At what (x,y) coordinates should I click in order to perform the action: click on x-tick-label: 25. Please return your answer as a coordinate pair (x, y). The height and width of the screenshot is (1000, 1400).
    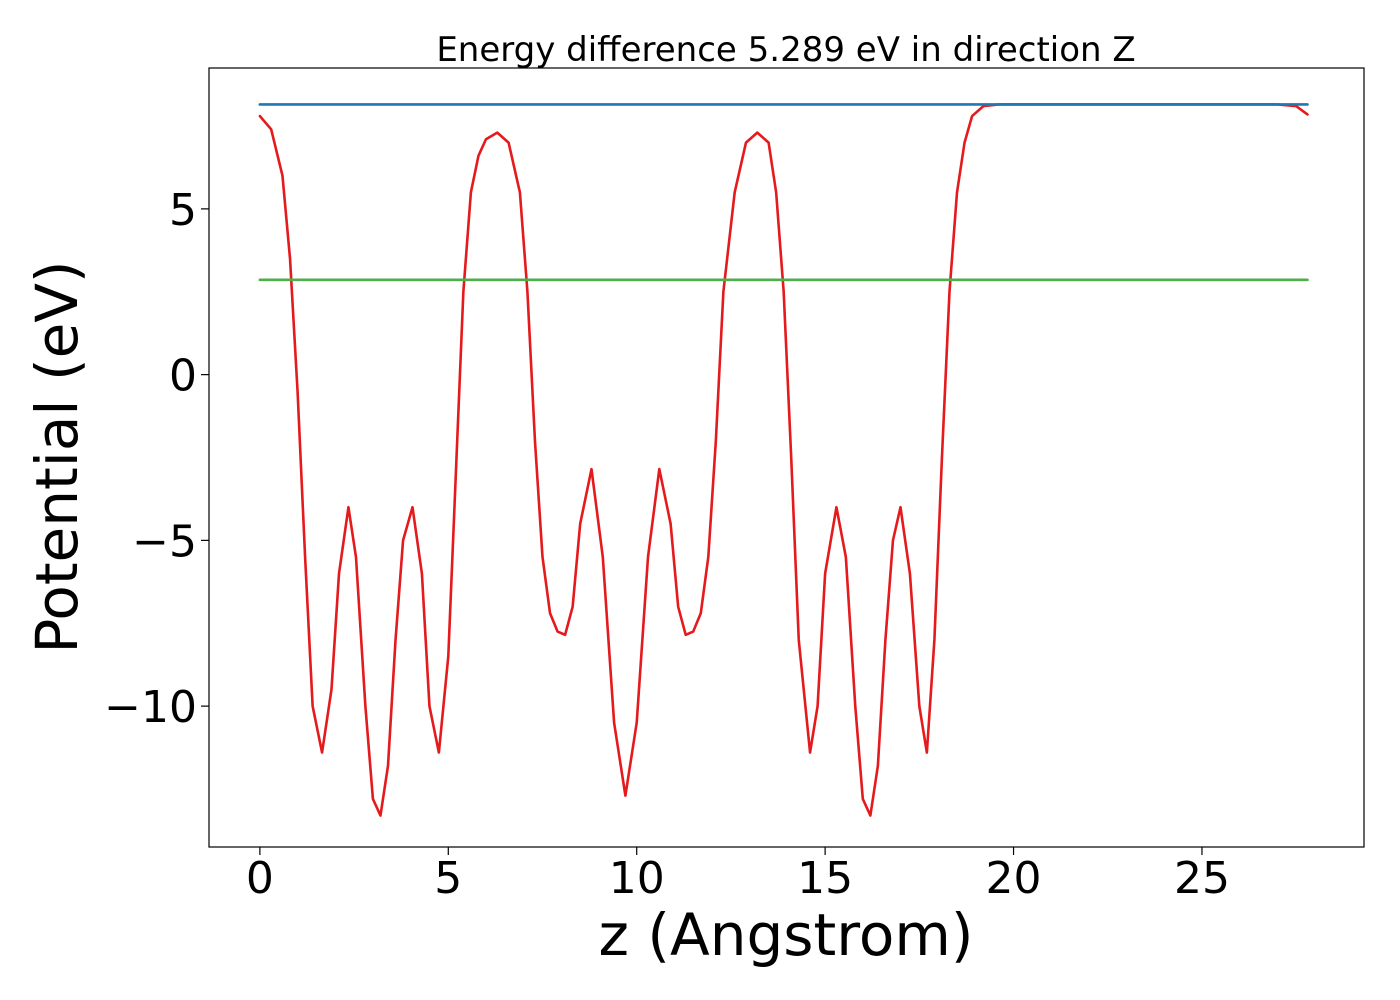
    Looking at the image, I should click on (1202, 878).